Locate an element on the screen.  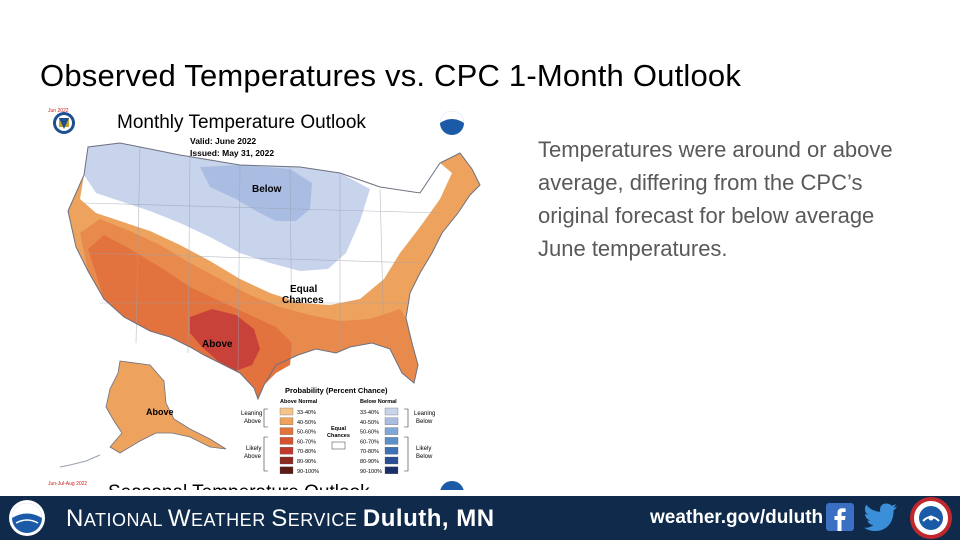
above-60-70-area is located at coordinates (225, 340).